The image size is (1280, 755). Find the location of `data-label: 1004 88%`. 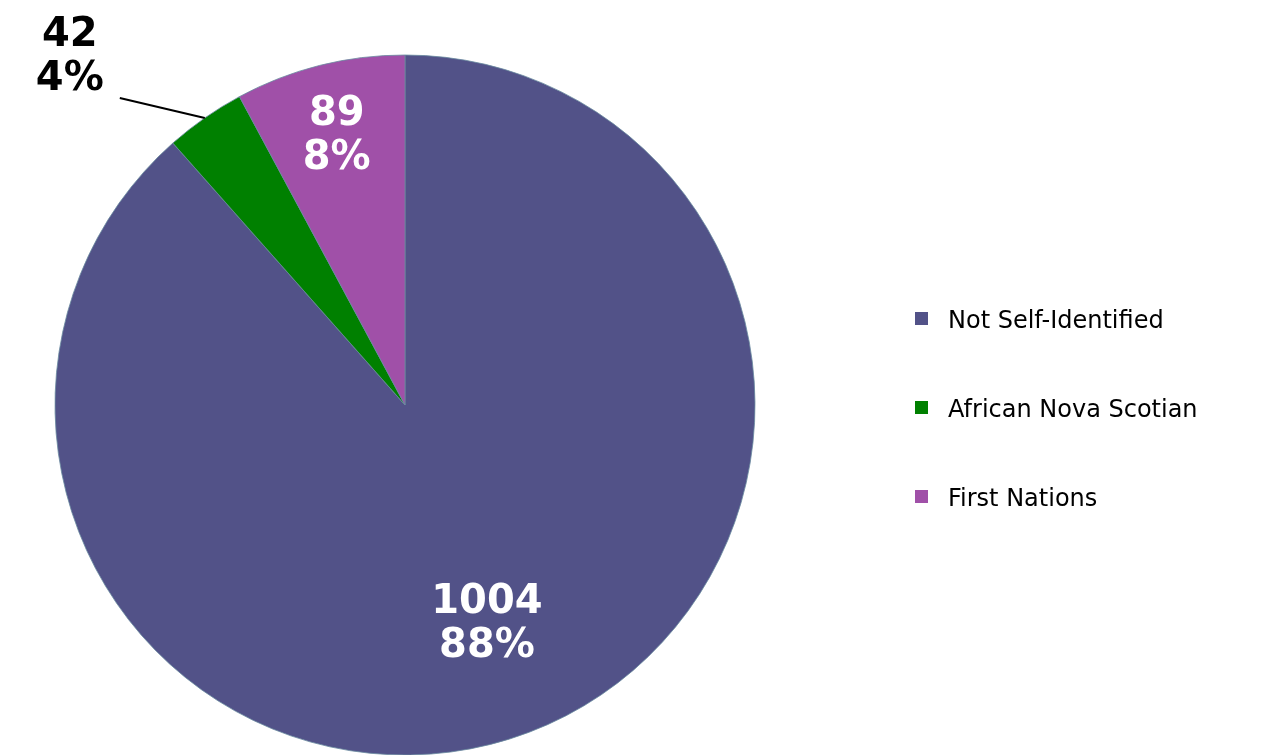

data-label: 1004 88% is located at coordinates (487, 620).